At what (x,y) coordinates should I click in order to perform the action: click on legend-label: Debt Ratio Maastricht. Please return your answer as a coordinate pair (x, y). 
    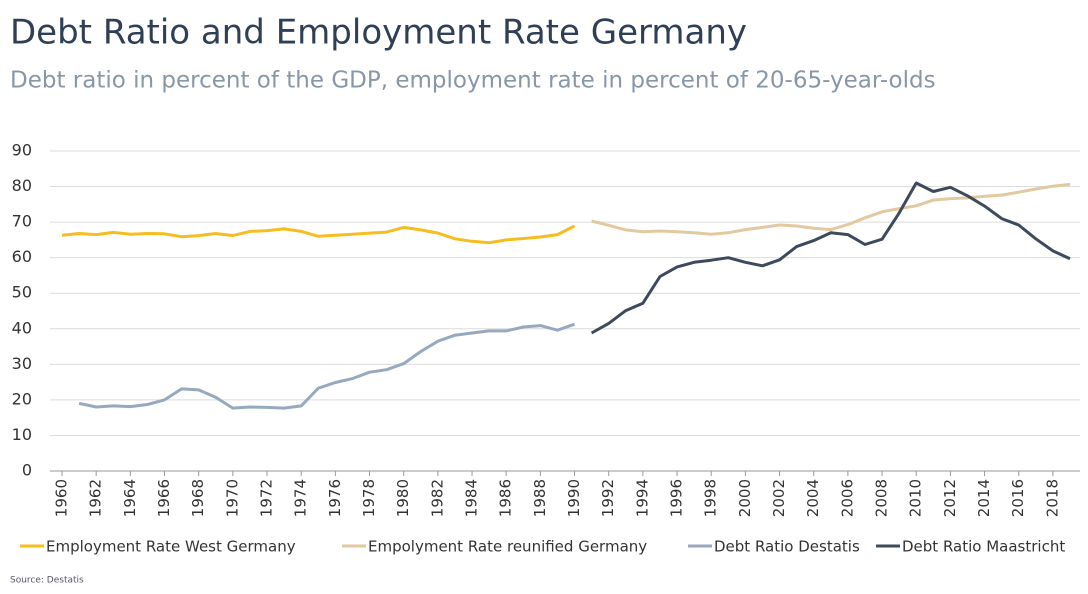
    Looking at the image, I should click on (983, 547).